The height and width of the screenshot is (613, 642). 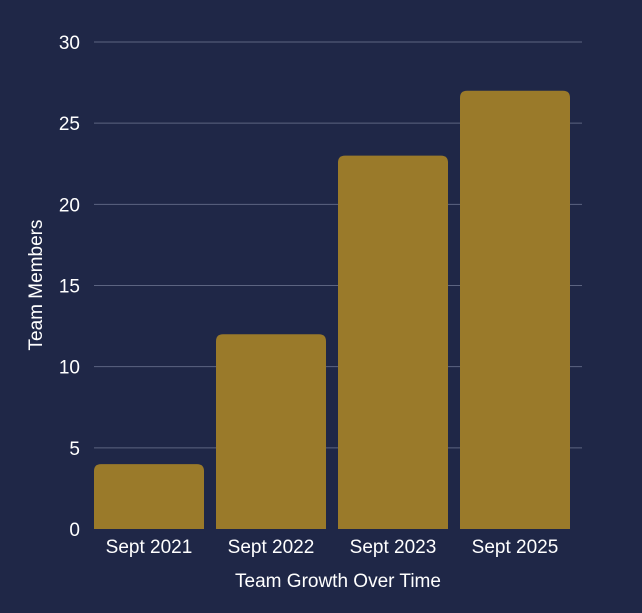 I want to click on bar-sept-2022, so click(x=271, y=431).